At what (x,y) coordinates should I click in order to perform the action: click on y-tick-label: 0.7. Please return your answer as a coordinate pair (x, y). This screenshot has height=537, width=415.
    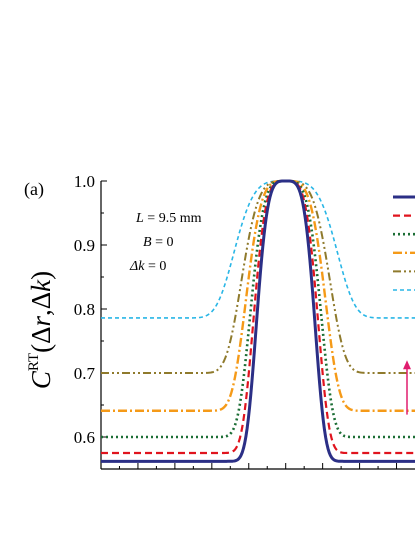
    Looking at the image, I should click on (85, 373).